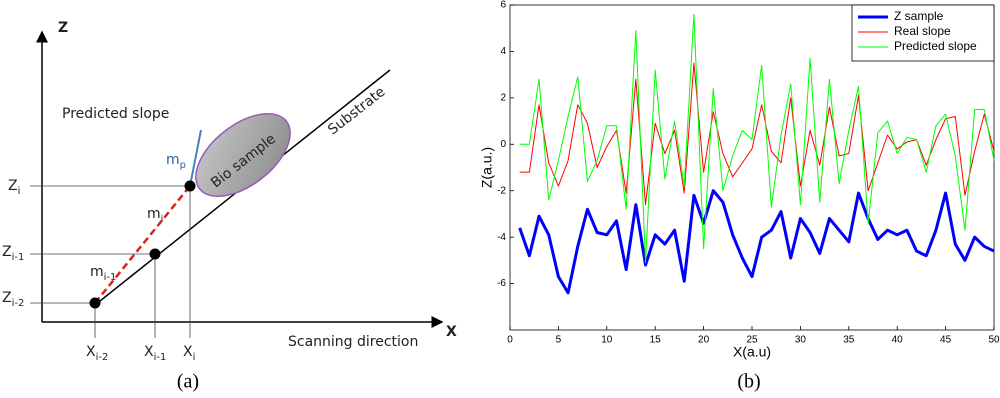 The width and height of the screenshot is (1000, 398). I want to click on label: Zi-2, so click(13, 299).